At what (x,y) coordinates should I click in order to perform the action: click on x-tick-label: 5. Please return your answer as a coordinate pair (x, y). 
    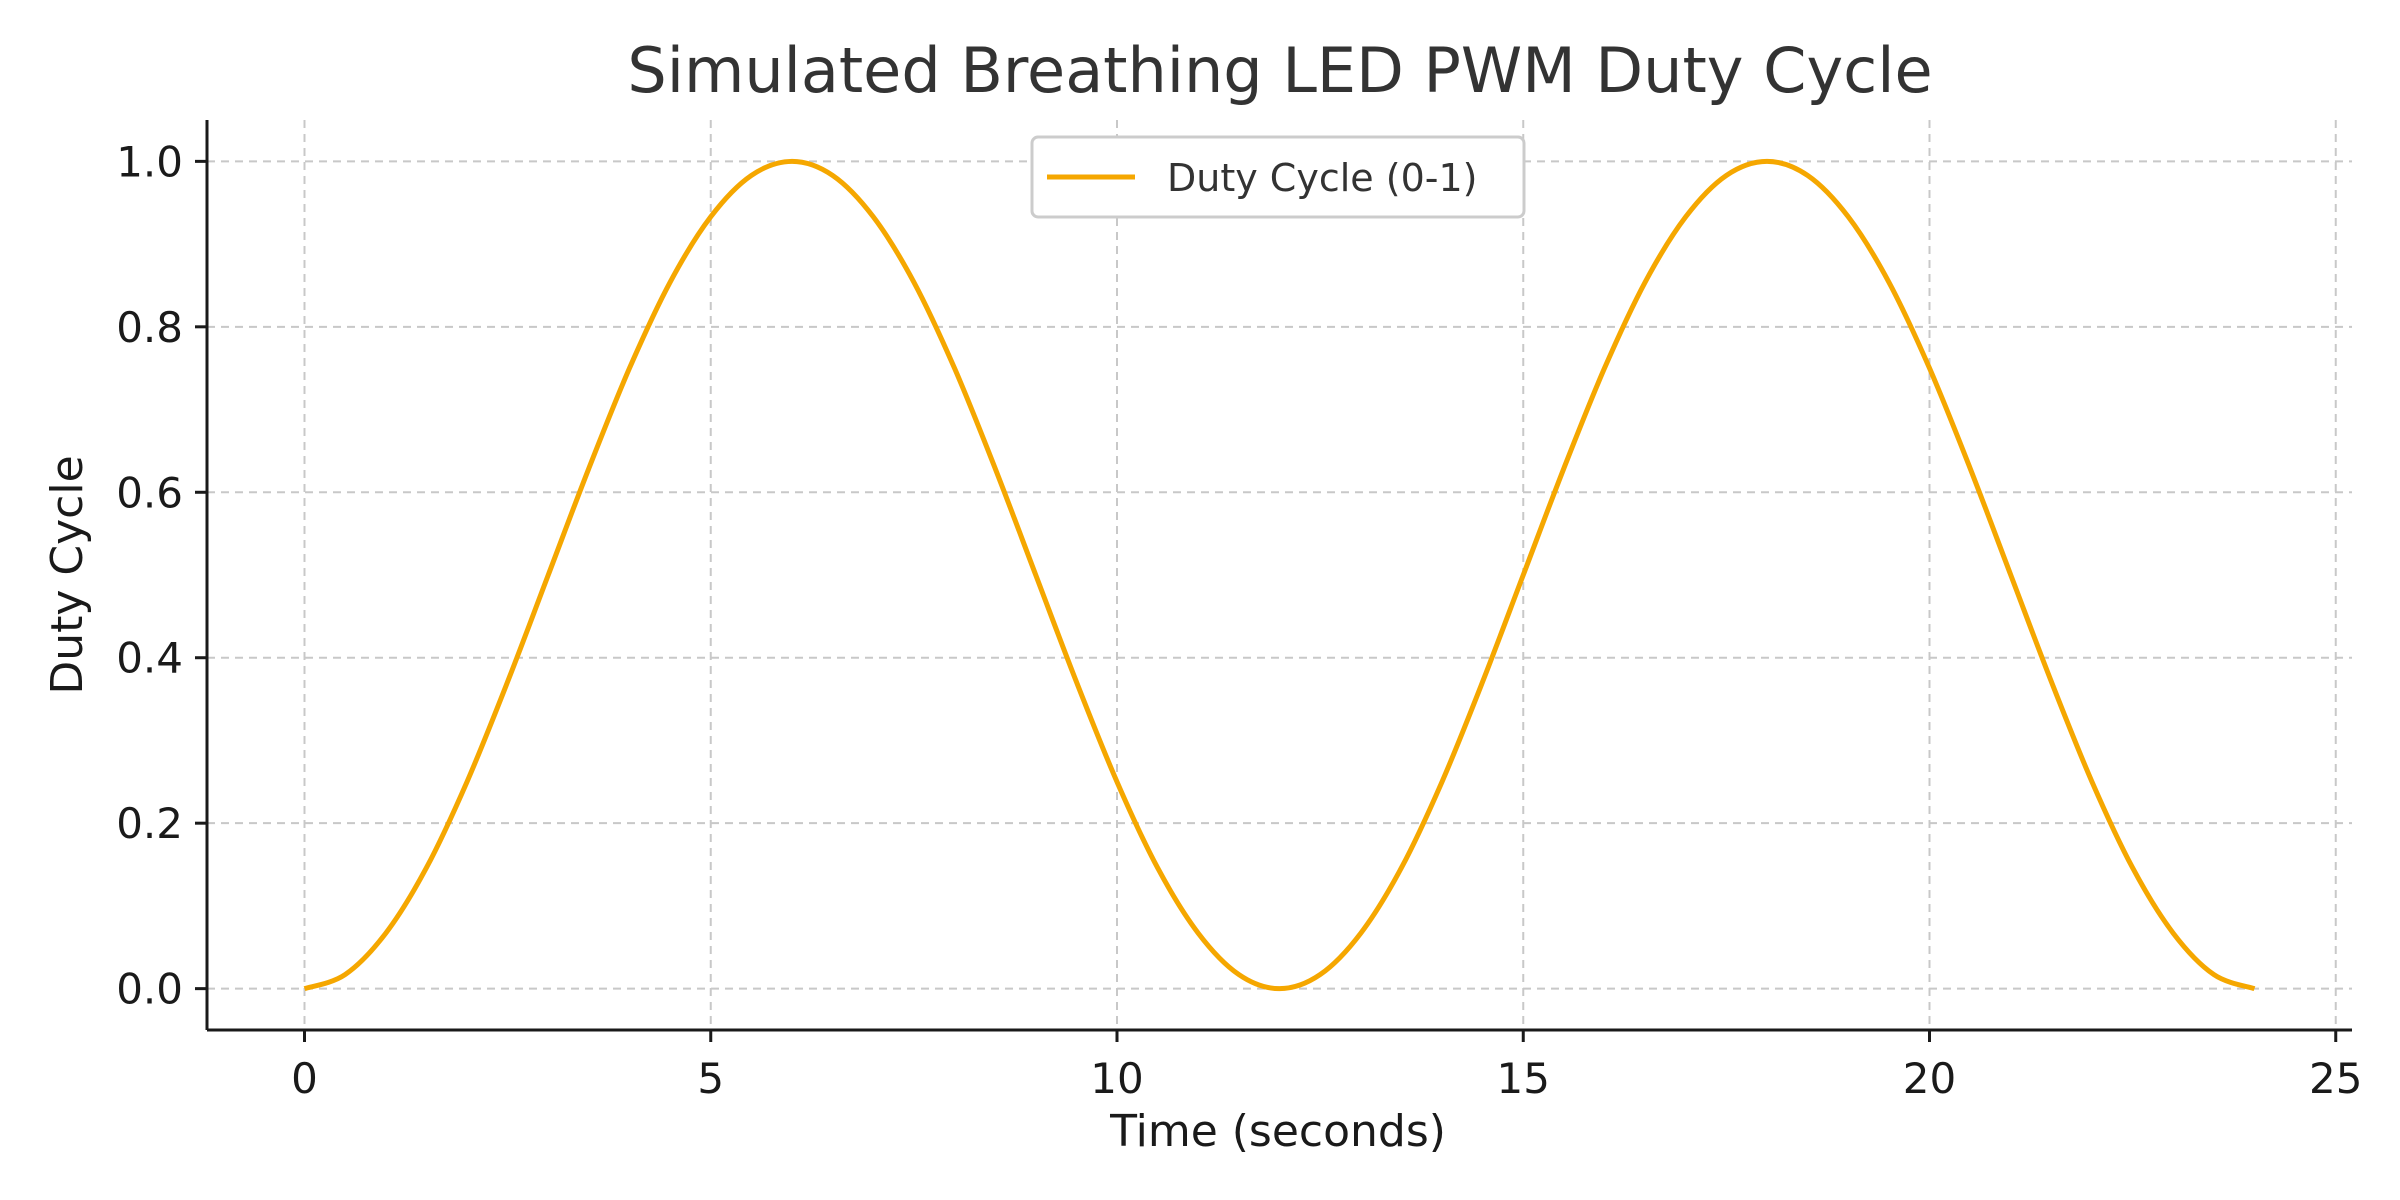
    Looking at the image, I should click on (710, 1078).